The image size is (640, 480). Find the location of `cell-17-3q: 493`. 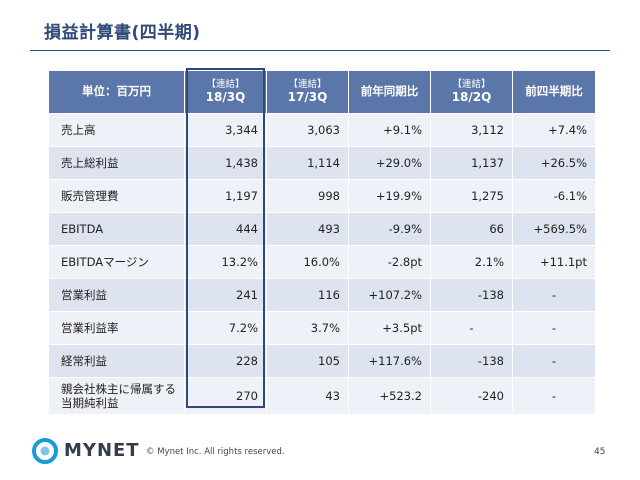

cell-17-3q: 493 is located at coordinates (307, 229).